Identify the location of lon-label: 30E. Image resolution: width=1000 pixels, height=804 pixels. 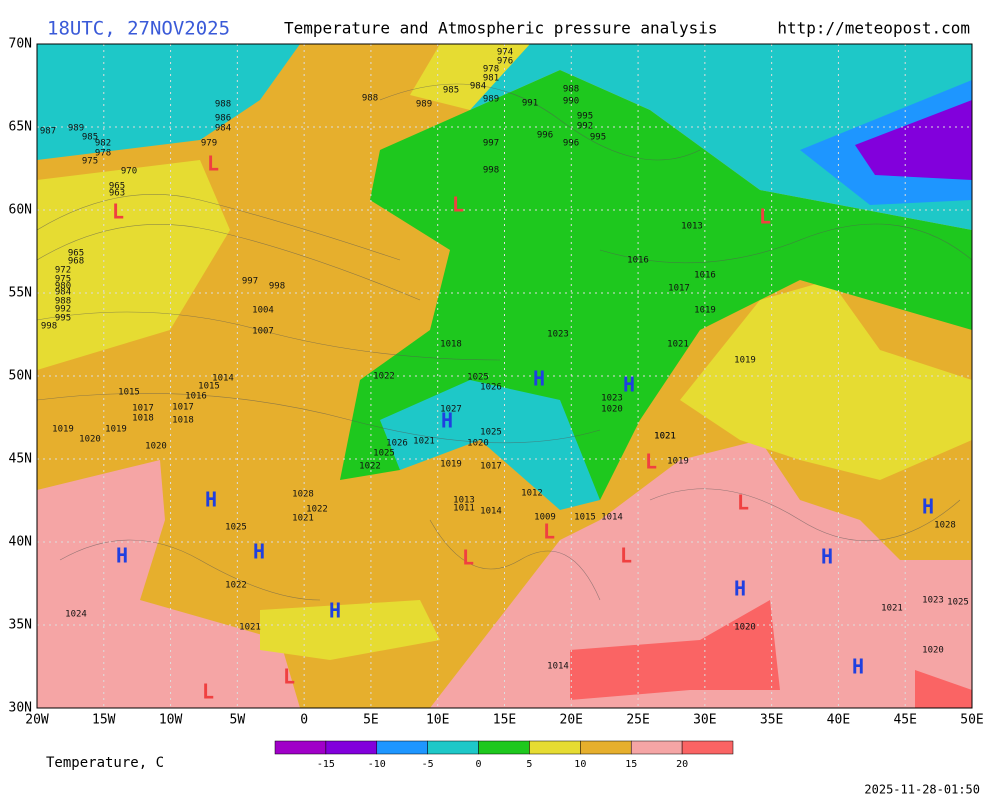
(704, 720).